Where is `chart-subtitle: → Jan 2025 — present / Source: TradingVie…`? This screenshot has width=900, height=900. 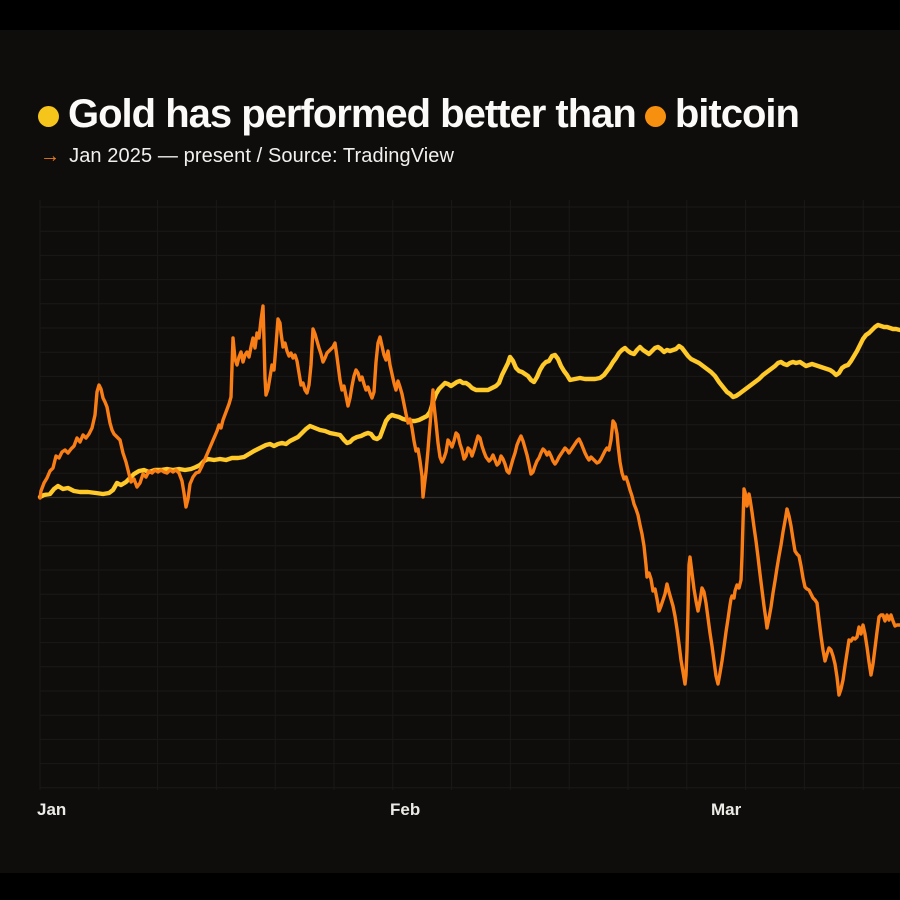 chart-subtitle: → Jan 2025 — present / Source: TradingVie… is located at coordinates (247, 156).